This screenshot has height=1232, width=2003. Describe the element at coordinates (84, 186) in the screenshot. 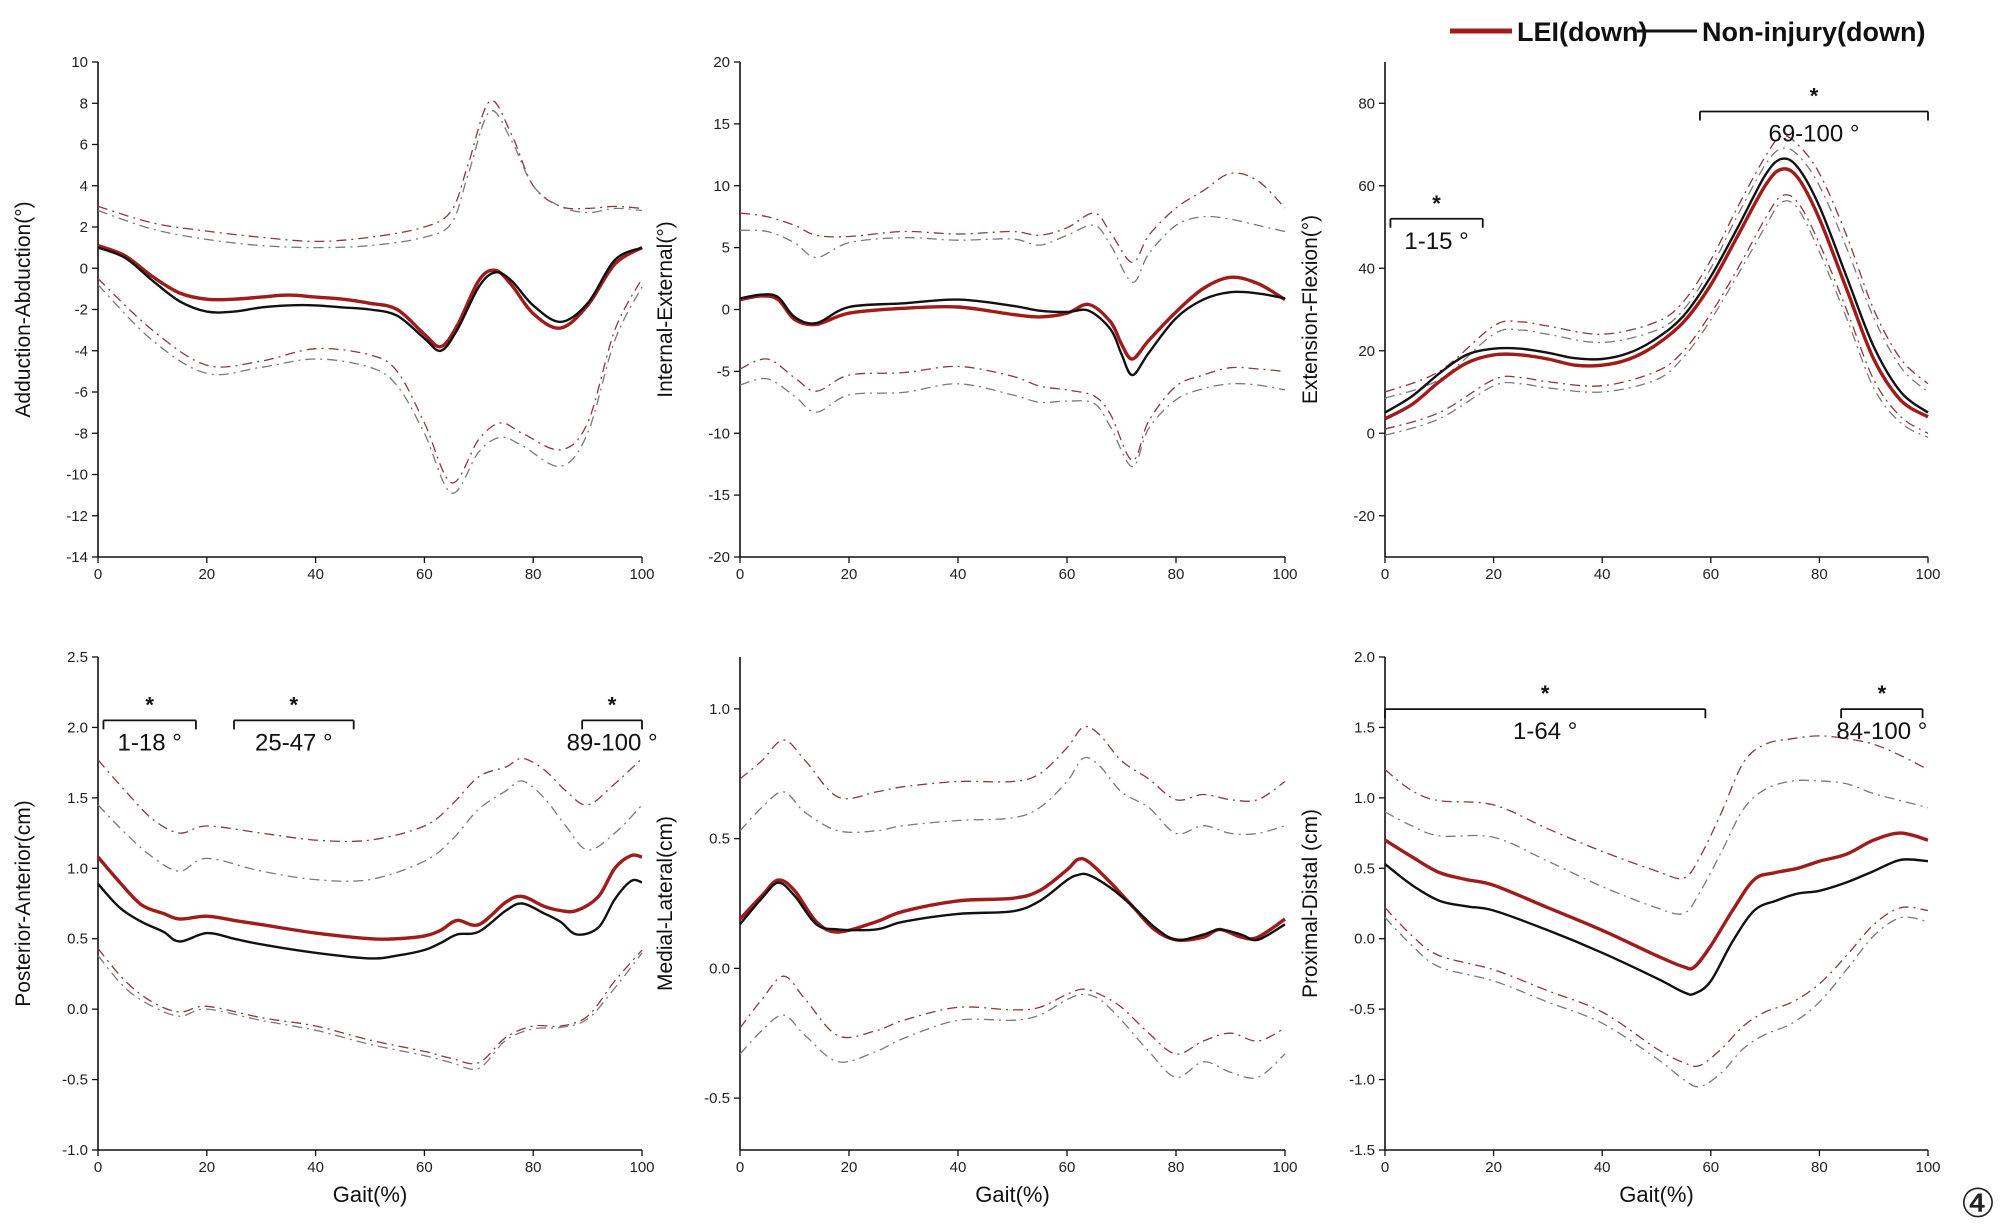

I see `y-tick-label: 4` at that location.